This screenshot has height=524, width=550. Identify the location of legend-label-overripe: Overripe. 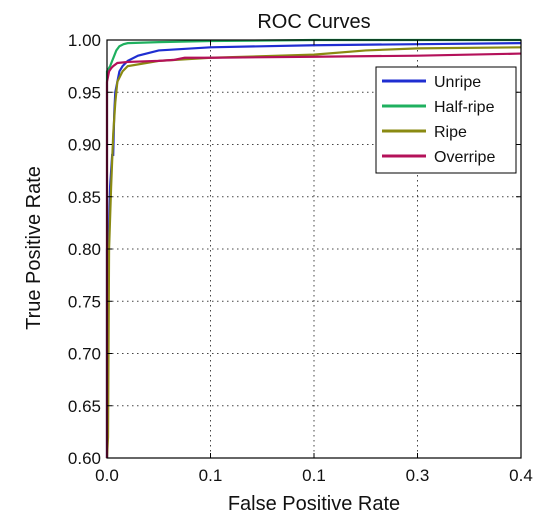
(464, 157).